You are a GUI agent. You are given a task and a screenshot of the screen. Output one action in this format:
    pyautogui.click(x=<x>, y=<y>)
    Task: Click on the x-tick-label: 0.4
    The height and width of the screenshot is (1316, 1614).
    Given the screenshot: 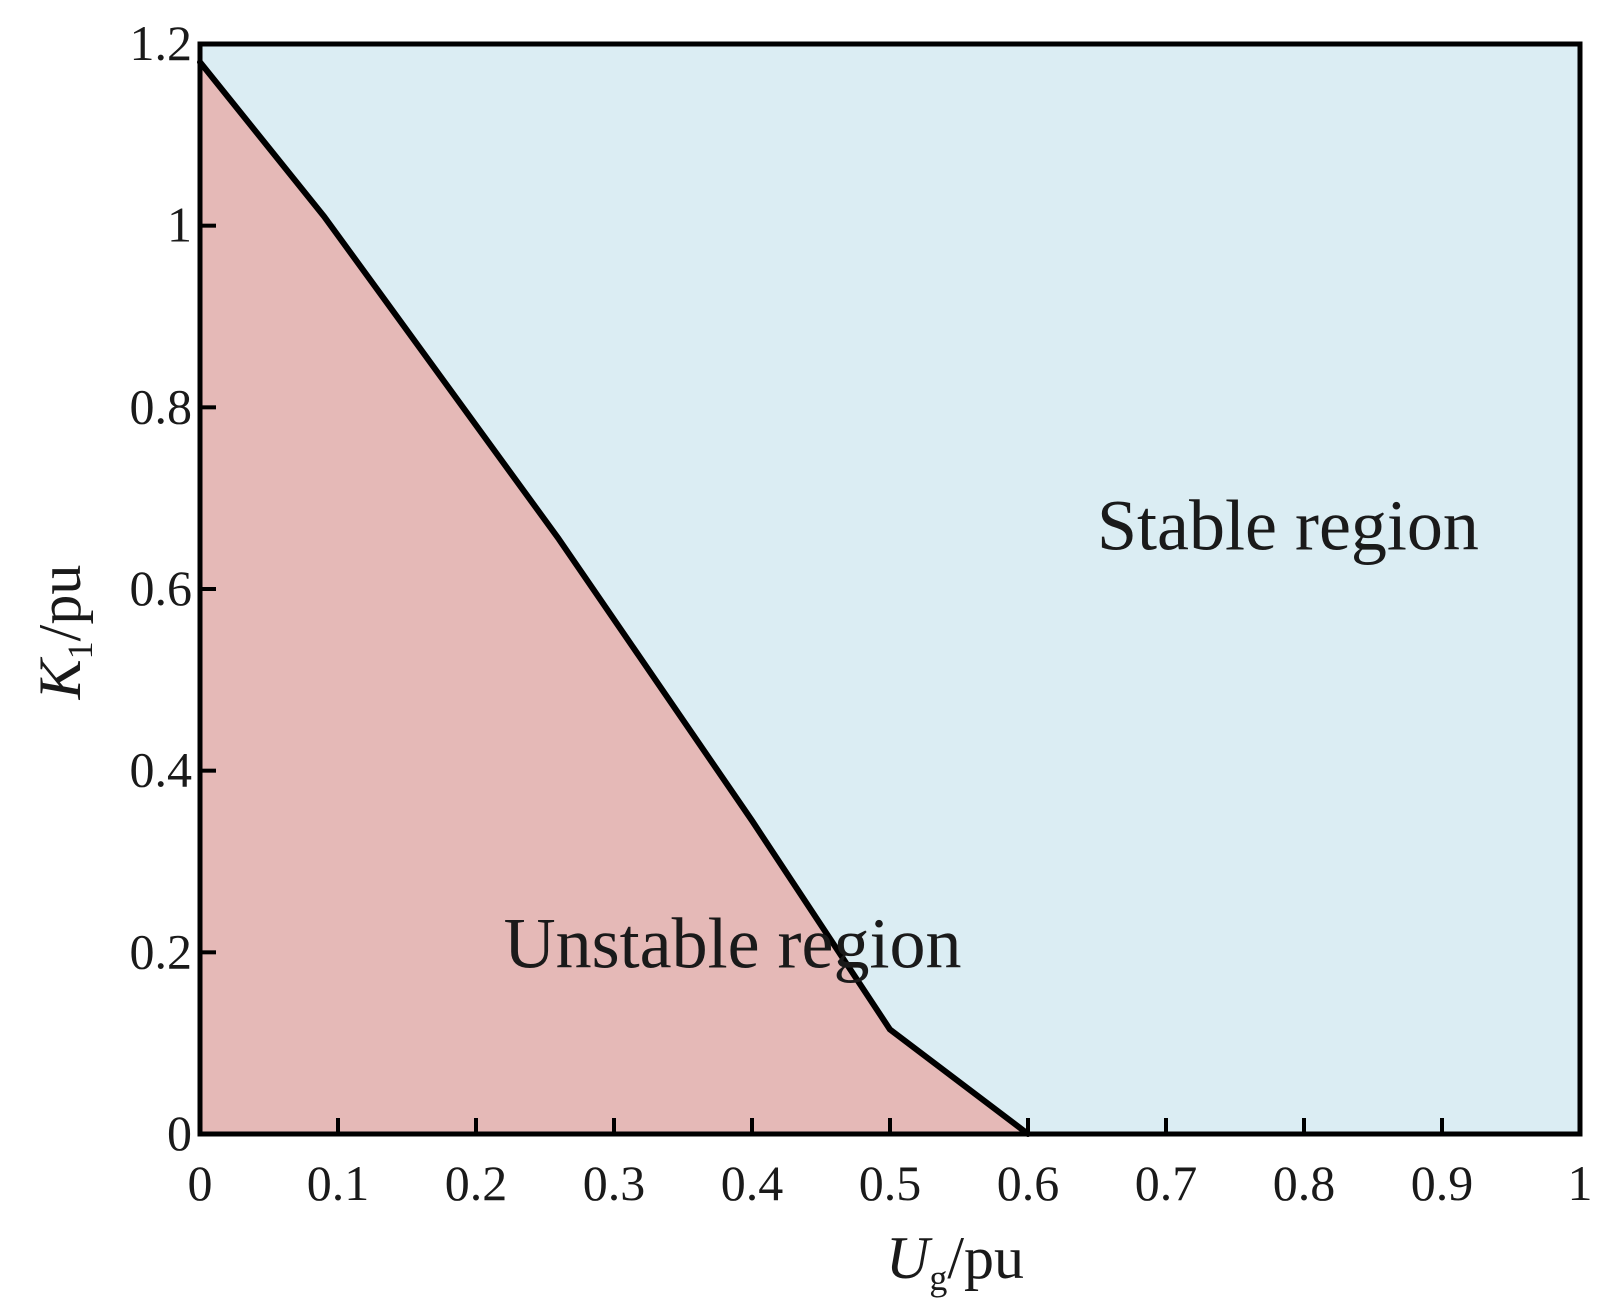 What is the action you would take?
    pyautogui.click(x=752, y=1183)
    